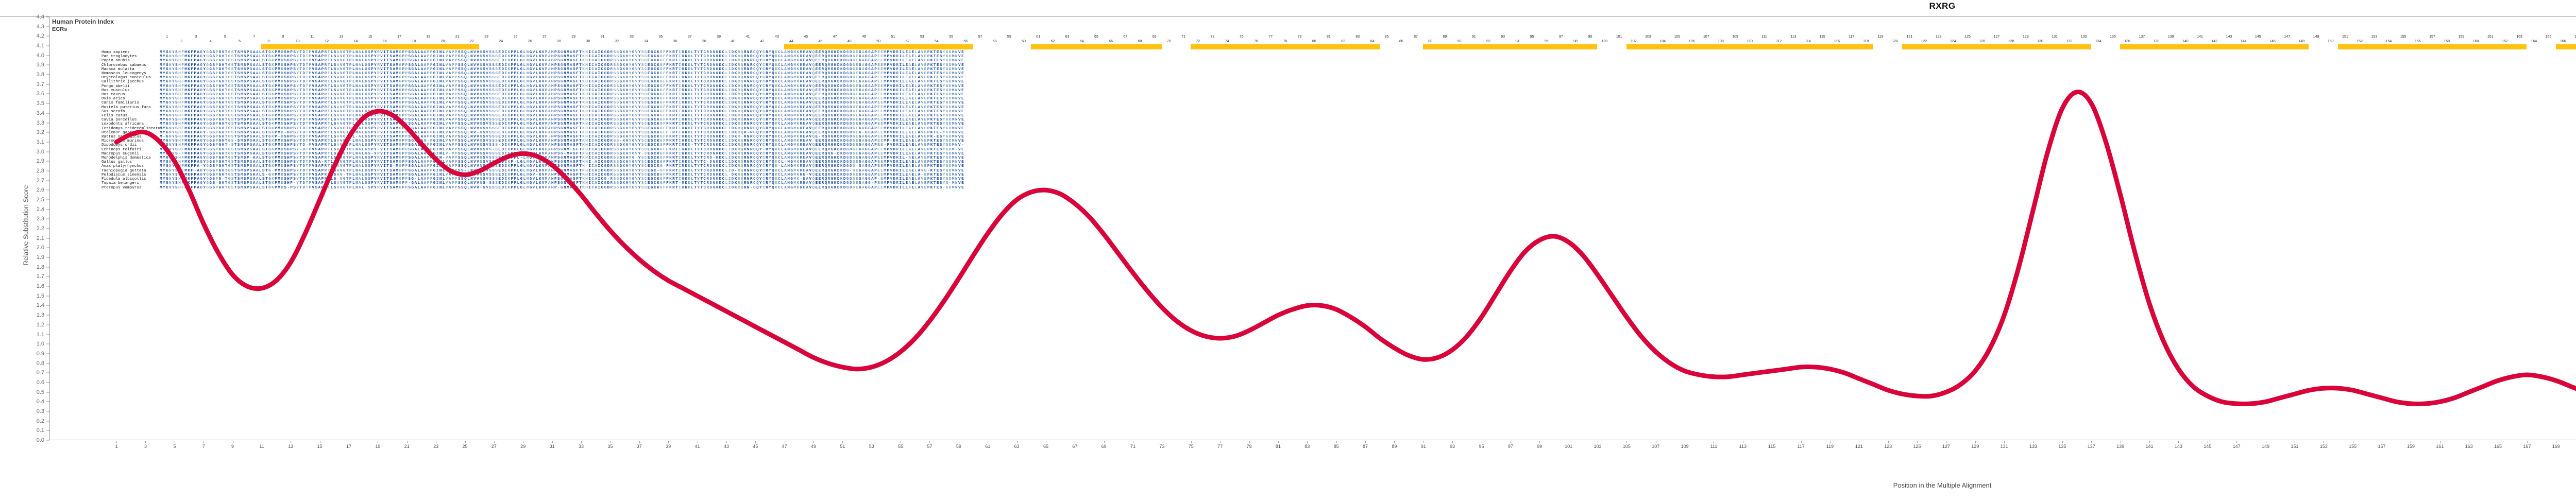 The width and height of the screenshot is (2576, 502). I want to click on ruler-number: 66, so click(1111, 41).